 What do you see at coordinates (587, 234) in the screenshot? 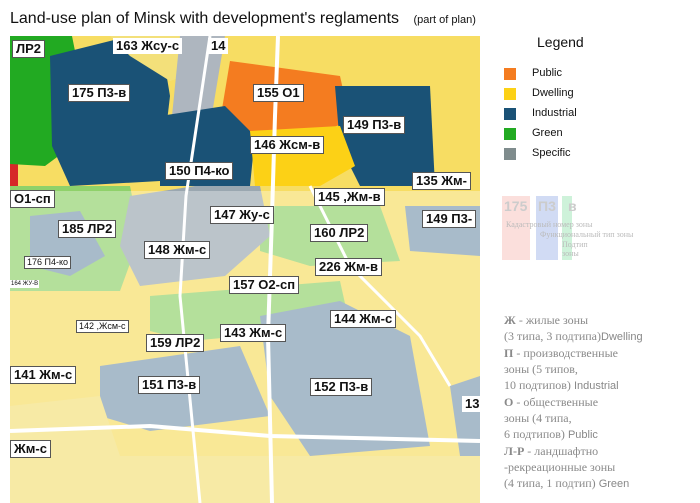
I see `example-caption-function: Функциональный тип зоны` at bounding box center [587, 234].